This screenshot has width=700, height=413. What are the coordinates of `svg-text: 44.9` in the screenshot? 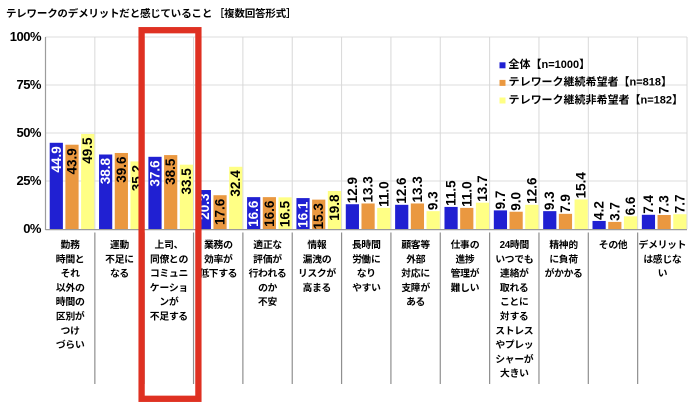 It's located at (56, 159).